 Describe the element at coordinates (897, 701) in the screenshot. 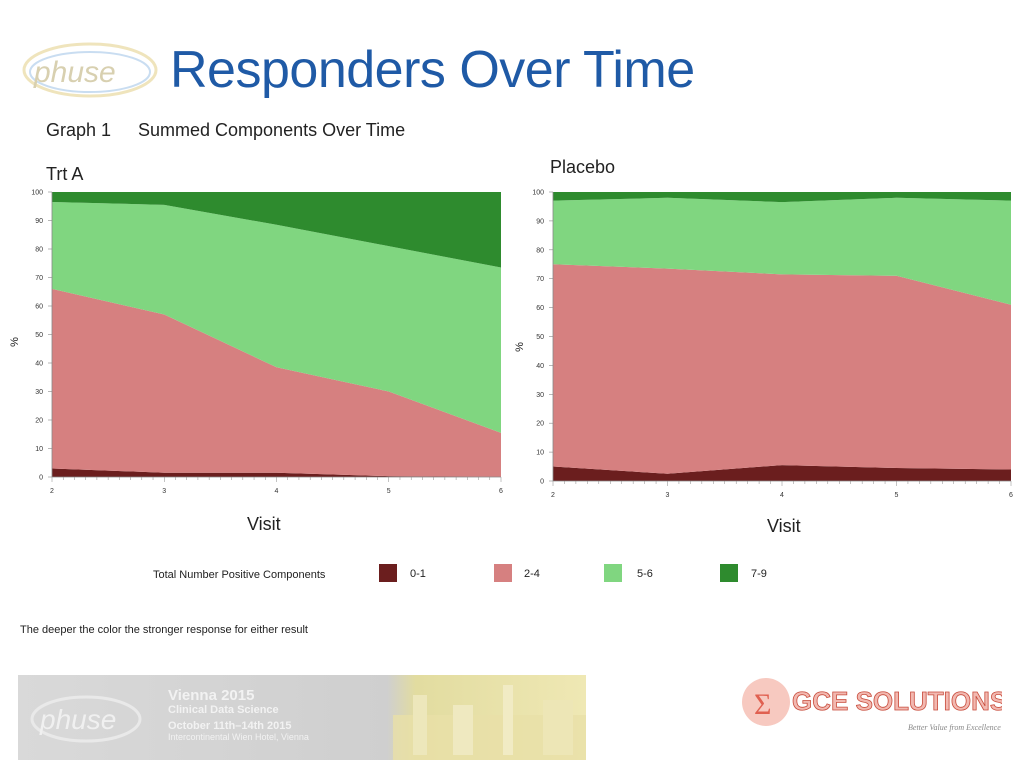

I see `gce-logo-text: GCE SOLUTIONS` at that location.